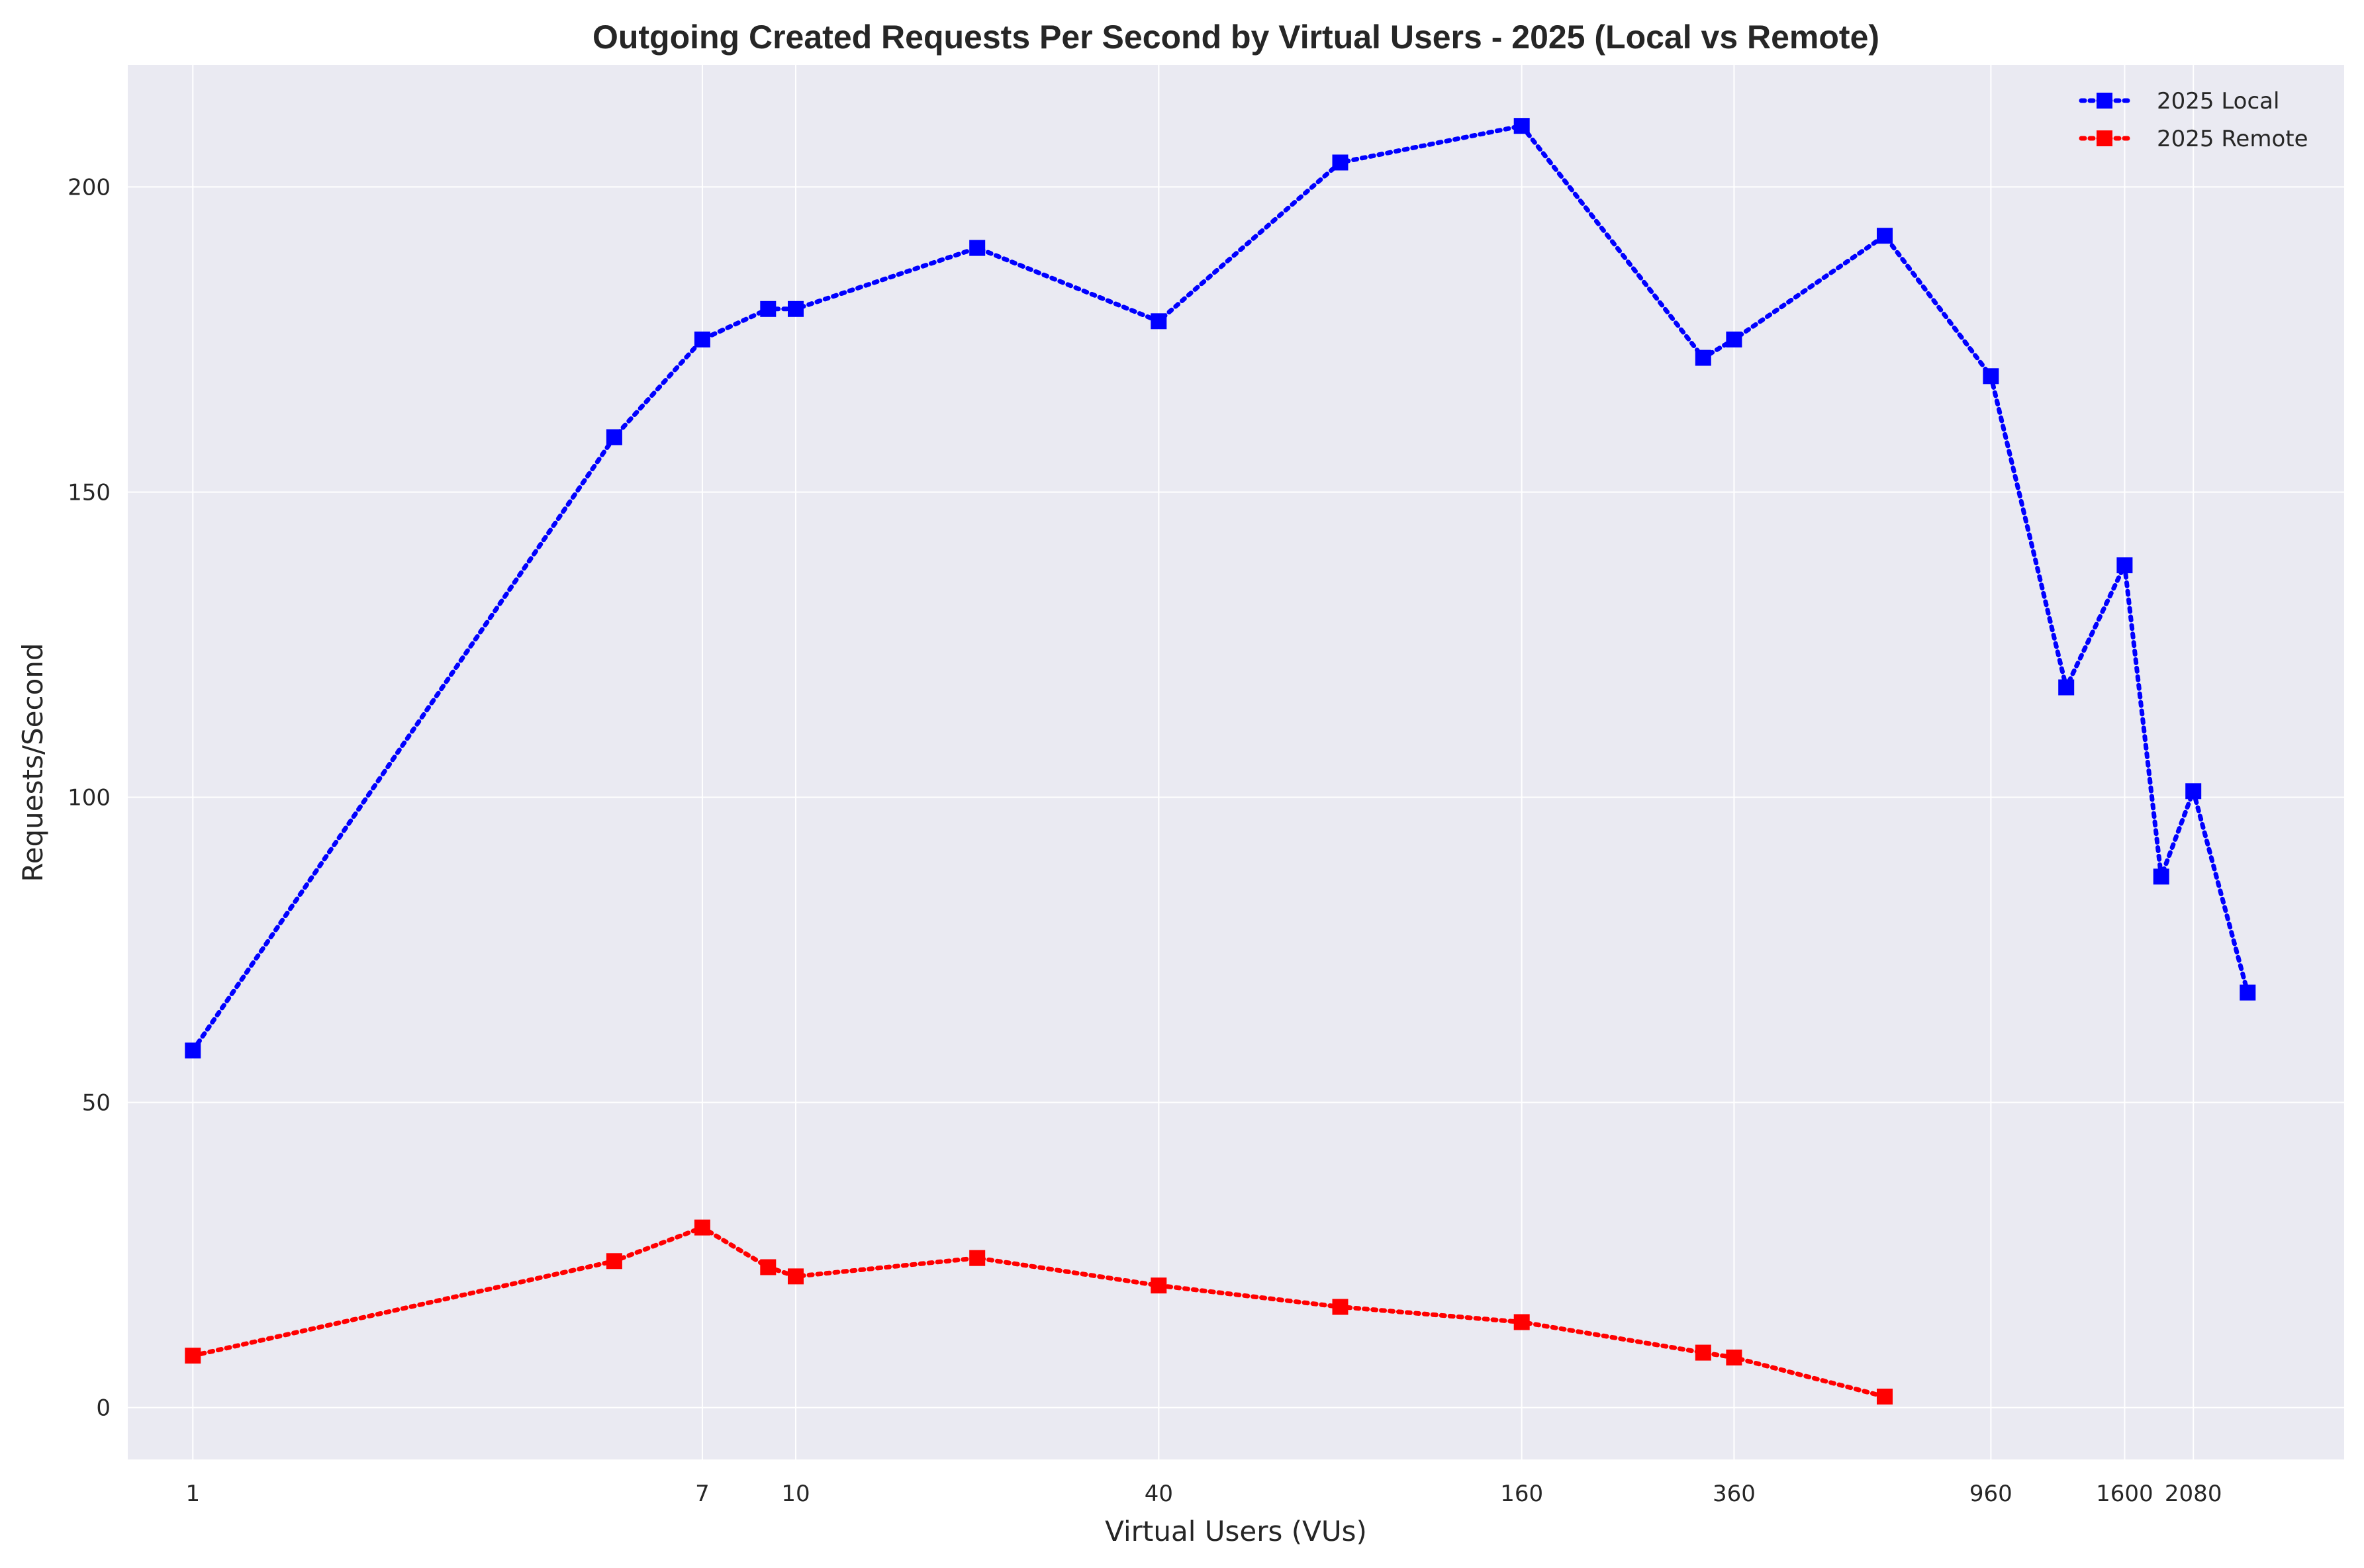 The image size is (2364, 1568). Describe the element at coordinates (2193, 120) in the screenshot. I see `legend: 2025 Local 2025 Remote` at that location.